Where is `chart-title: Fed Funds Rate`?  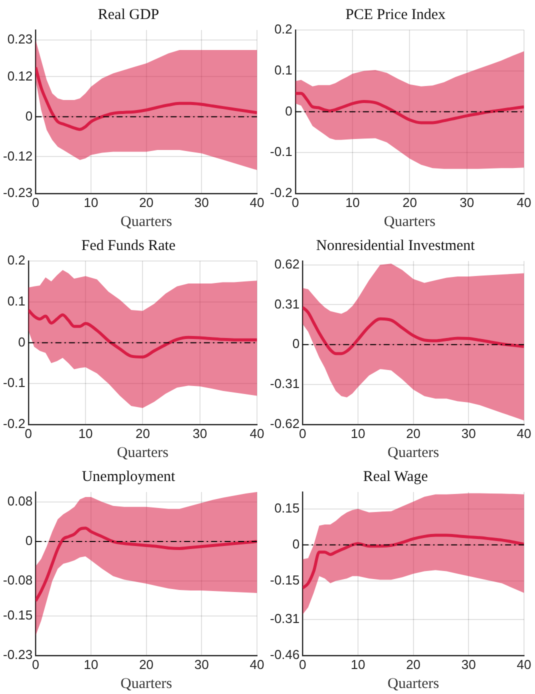
chart-title: Fed Funds Rate is located at coordinates (128, 246).